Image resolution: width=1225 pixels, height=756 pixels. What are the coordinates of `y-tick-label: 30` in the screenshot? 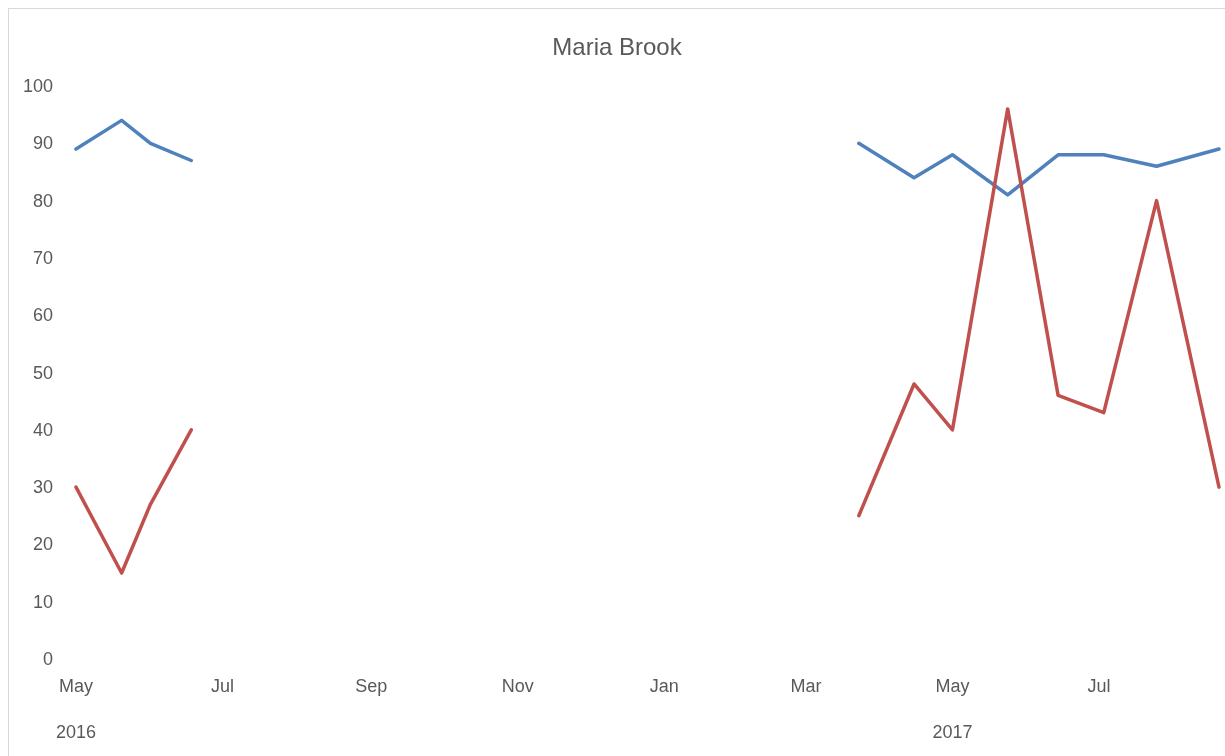 It's located at (42, 487).